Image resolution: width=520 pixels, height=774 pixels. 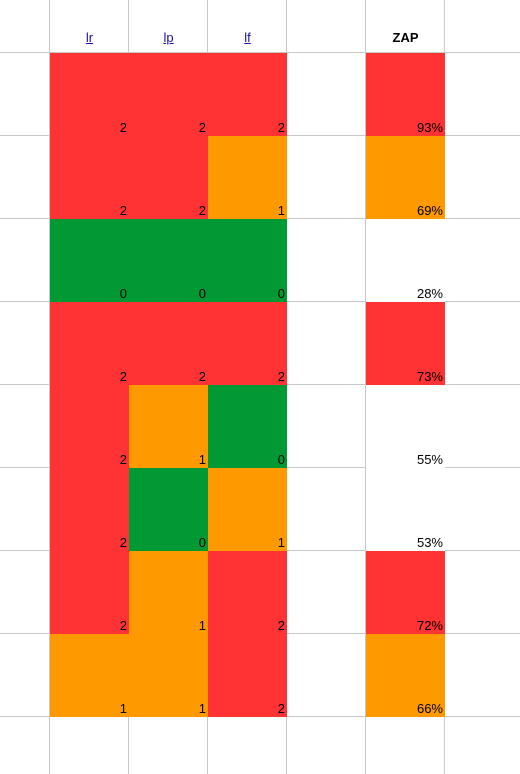 What do you see at coordinates (405, 37) in the screenshot?
I see `header-zap: ZAP` at bounding box center [405, 37].